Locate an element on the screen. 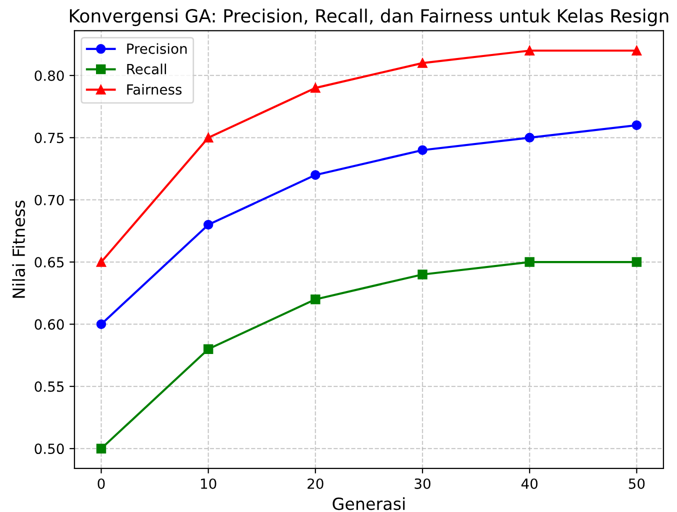 The height and width of the screenshot is (512, 677). y-axis-title: Nilai Fitness is located at coordinates (19, 249).